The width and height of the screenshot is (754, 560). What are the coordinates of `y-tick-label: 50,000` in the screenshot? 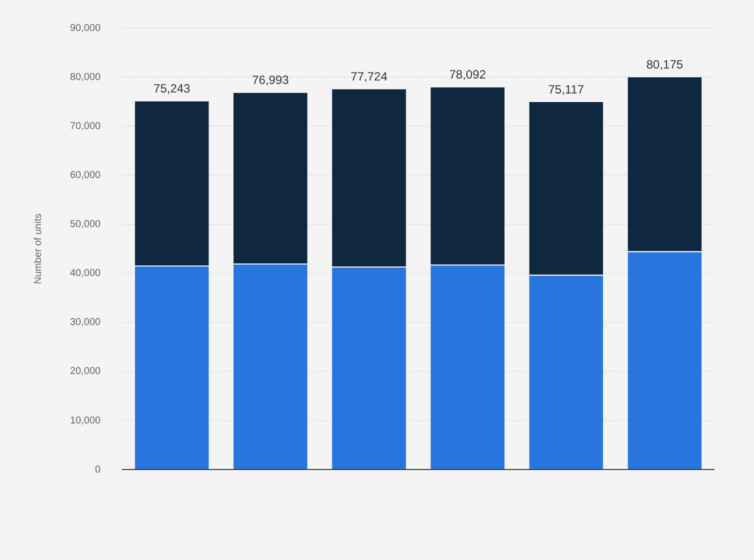 It's located at (86, 224).